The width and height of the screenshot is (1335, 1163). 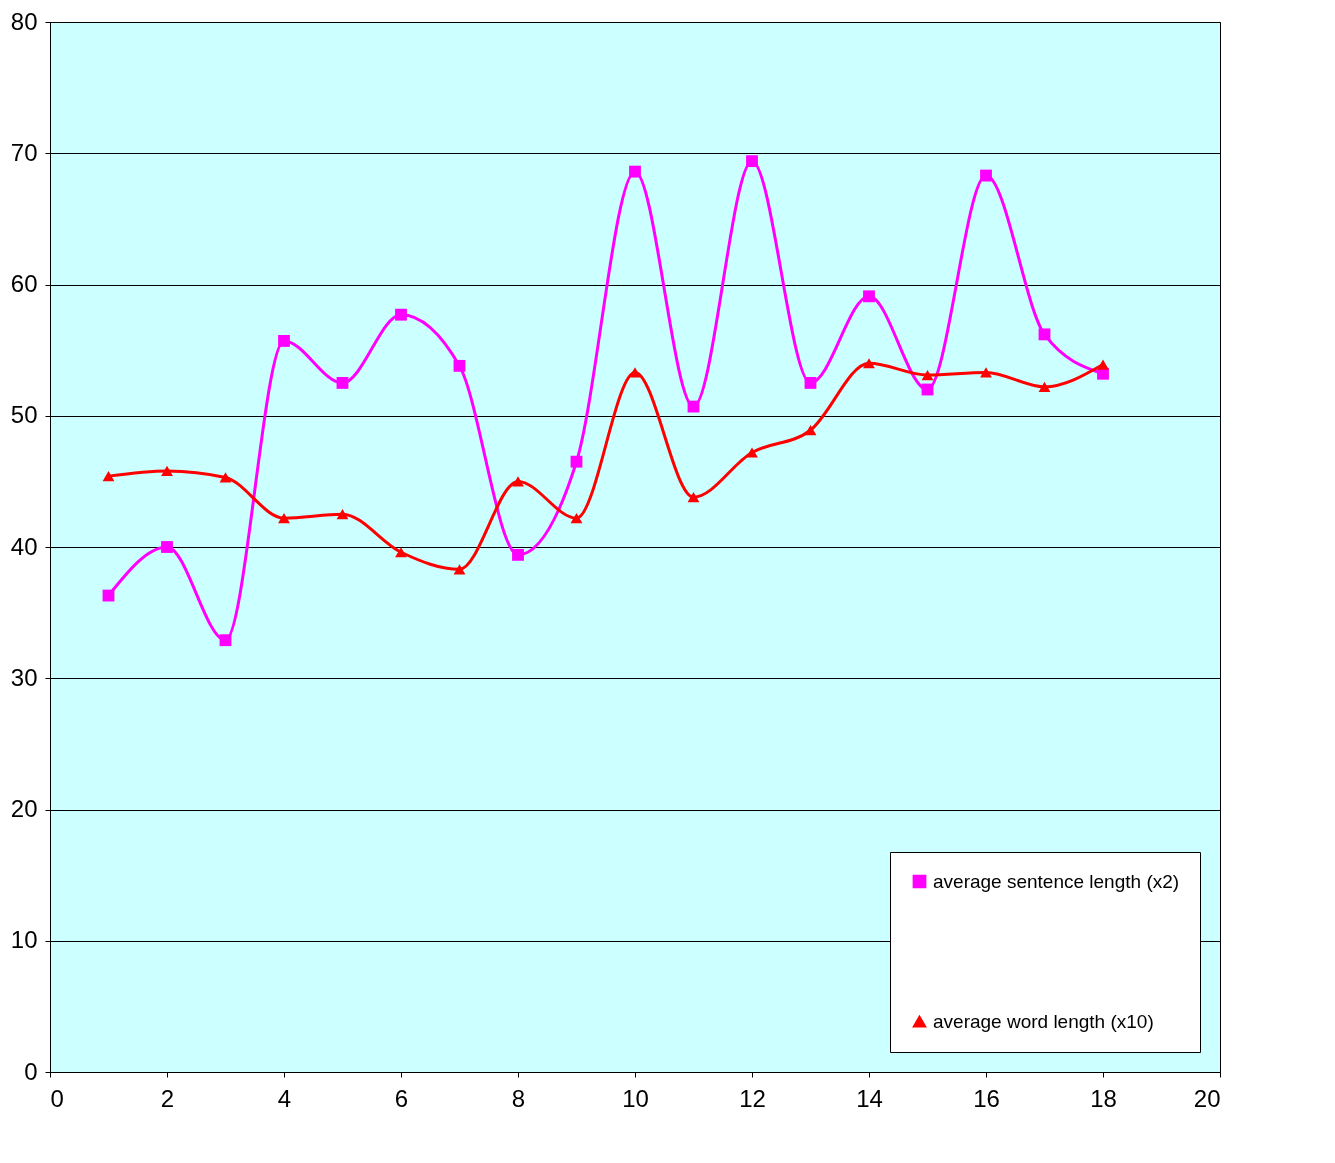 What do you see at coordinates (24, 283) in the screenshot?
I see `y-tick-label: 60` at bounding box center [24, 283].